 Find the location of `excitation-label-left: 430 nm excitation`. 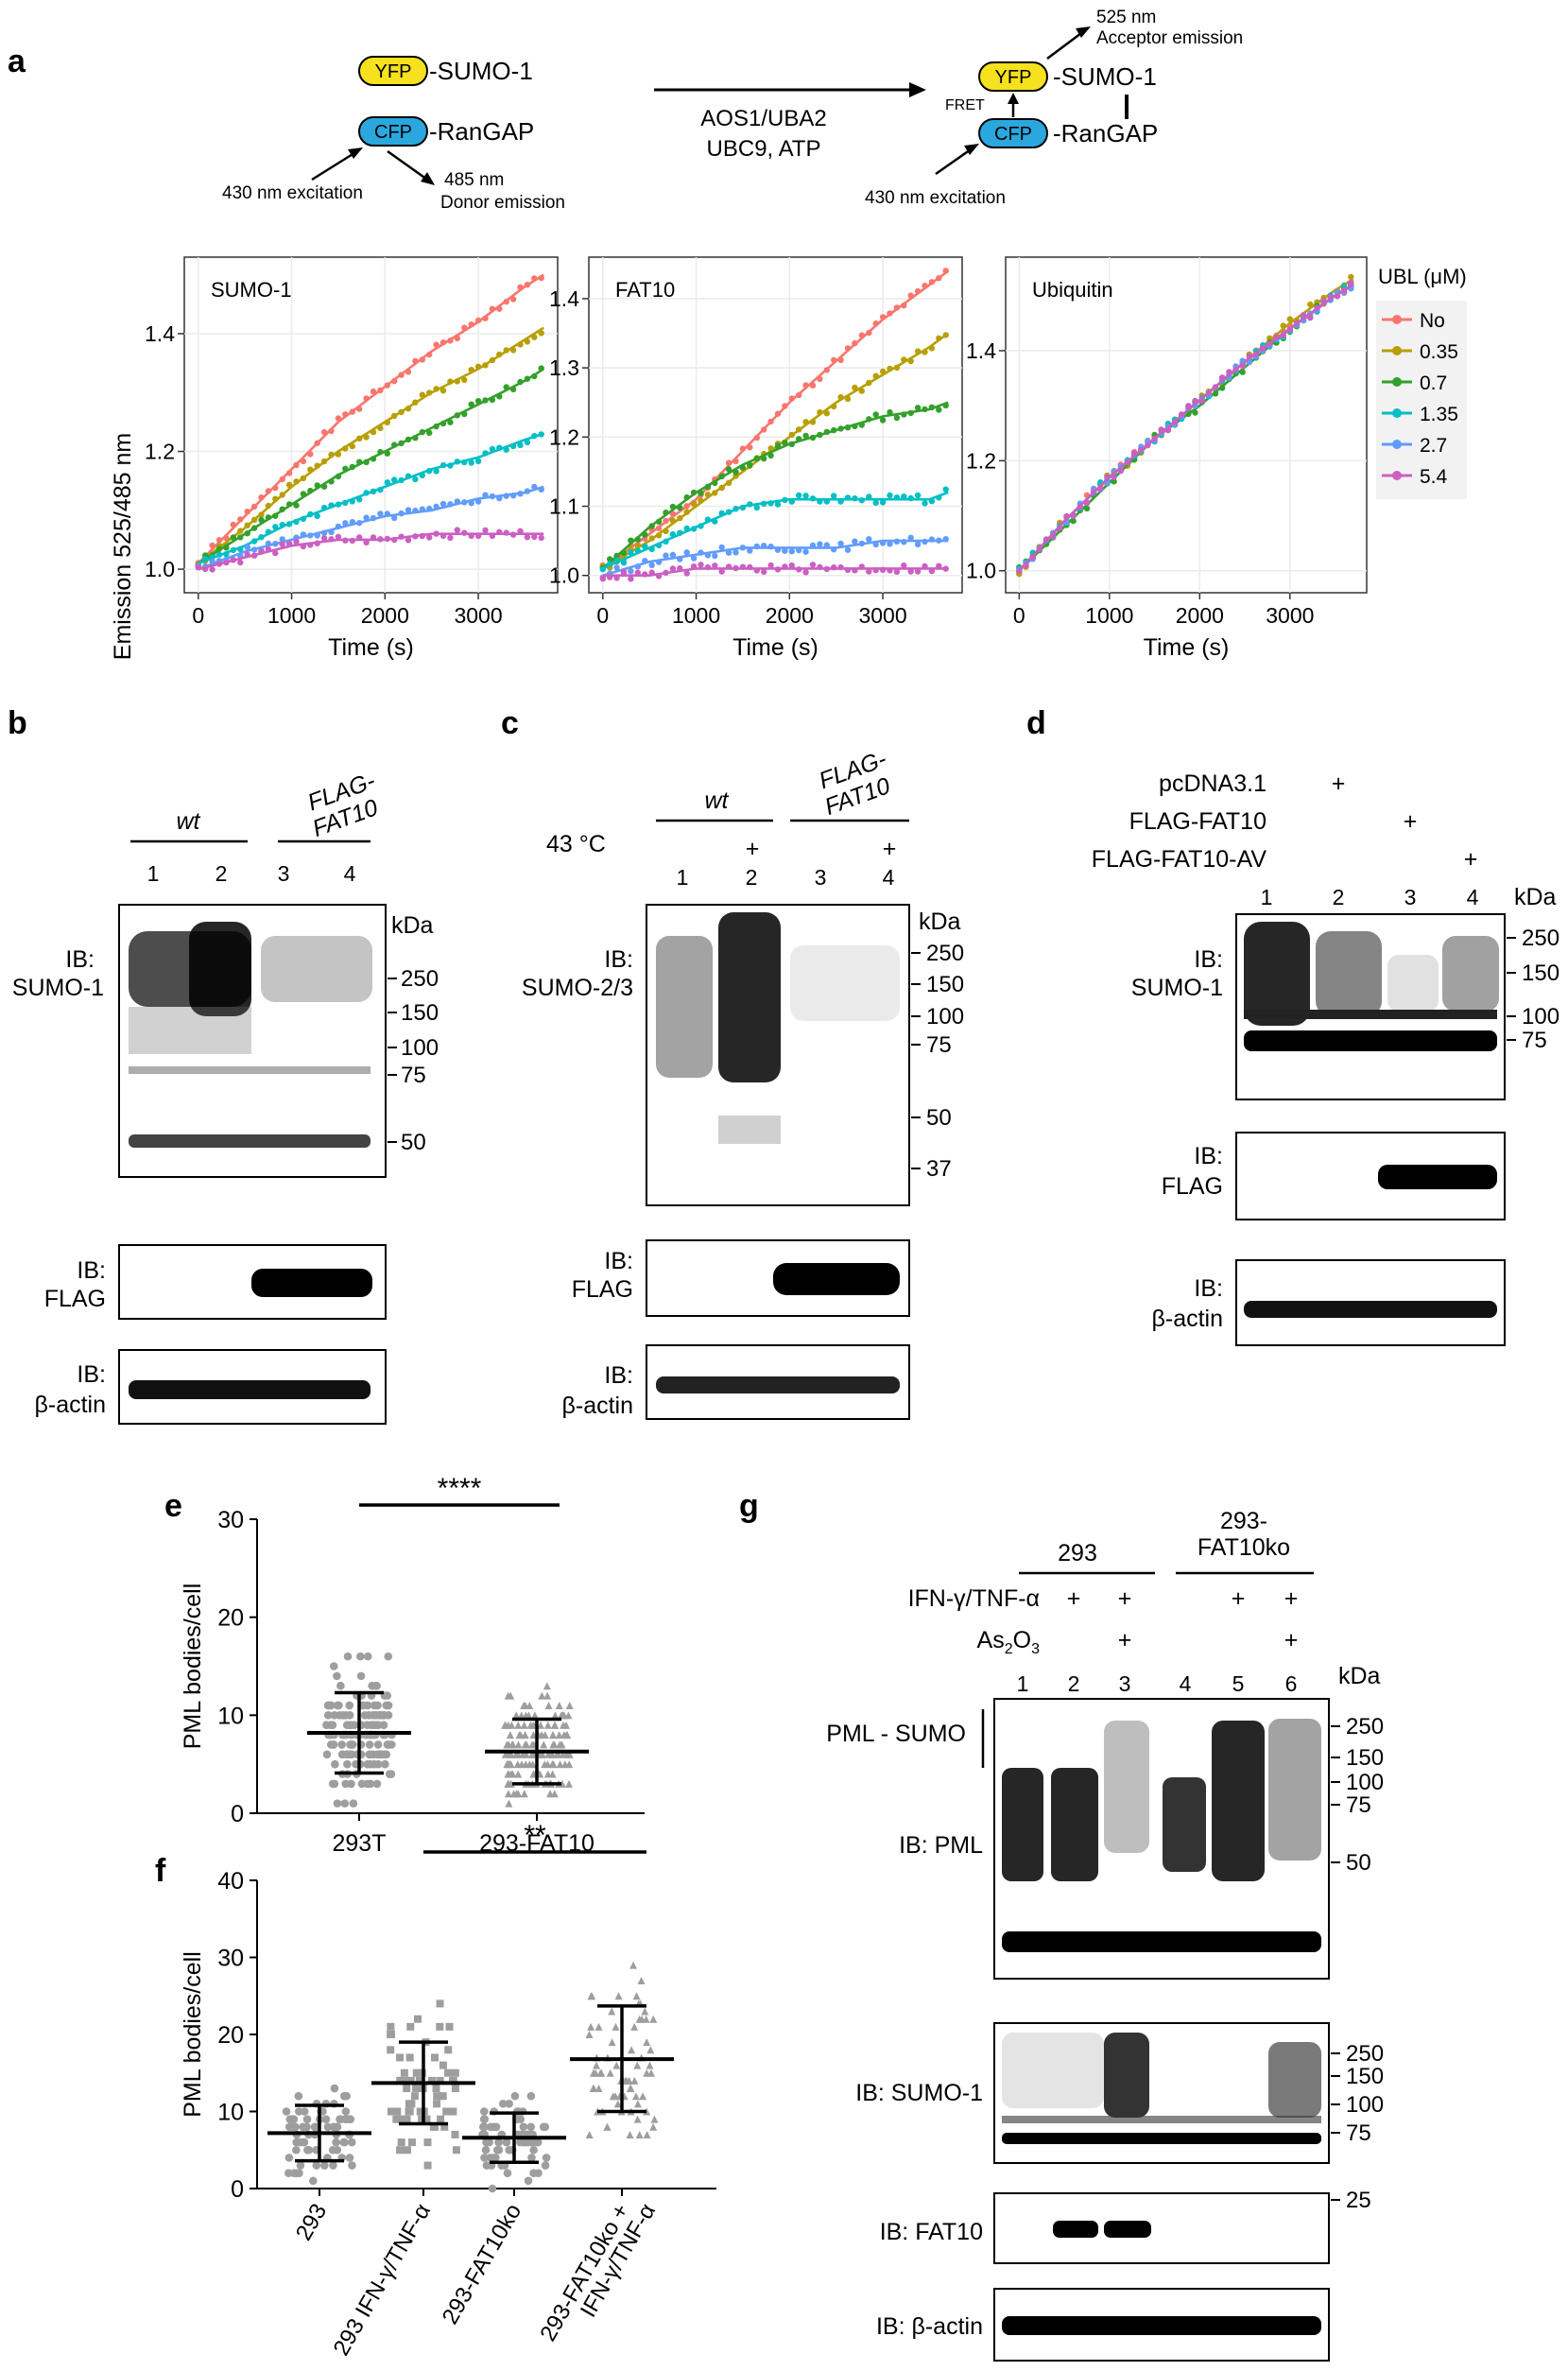

excitation-label-left: 430 nm excitation is located at coordinates (292, 193).